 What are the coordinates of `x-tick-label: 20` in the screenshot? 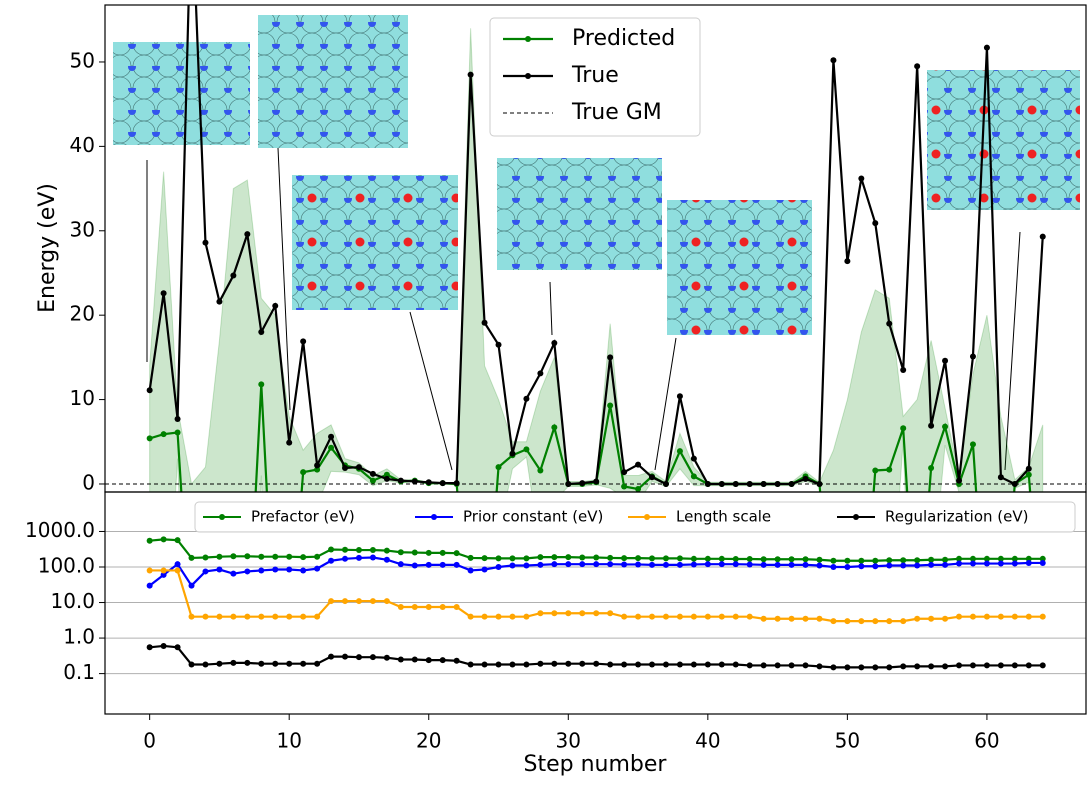 It's located at (428, 741).